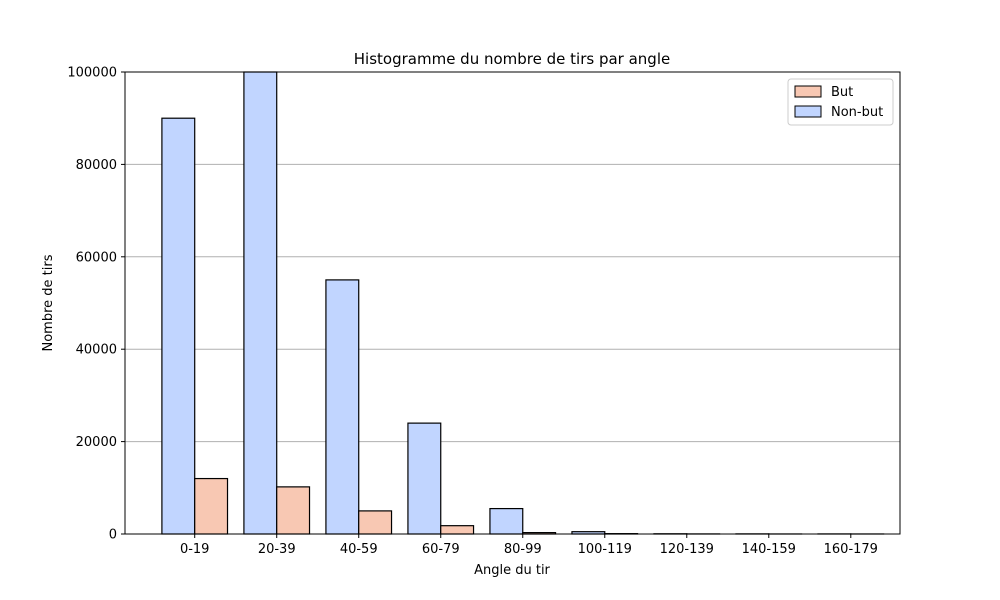 The width and height of the screenshot is (1000, 600). What do you see at coordinates (851, 549) in the screenshot?
I see `x-tick-label: 160-179` at bounding box center [851, 549].